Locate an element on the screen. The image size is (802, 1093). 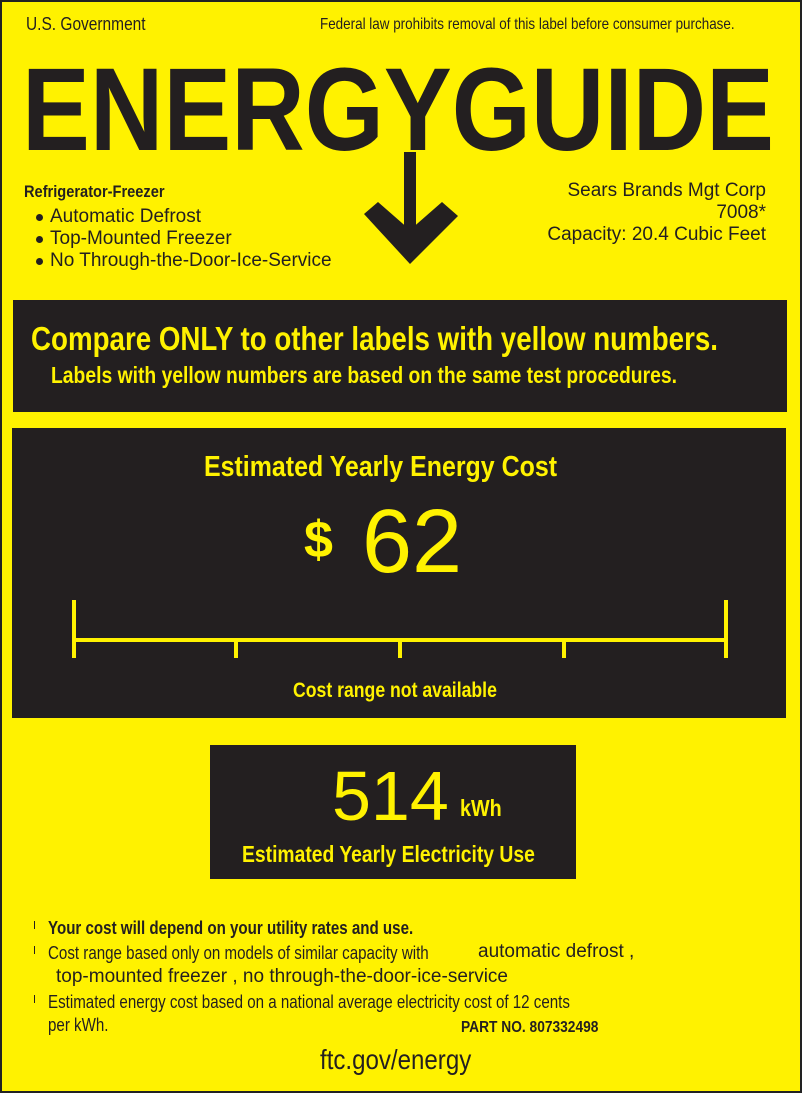
model-number: 7008* is located at coordinates (741, 212).